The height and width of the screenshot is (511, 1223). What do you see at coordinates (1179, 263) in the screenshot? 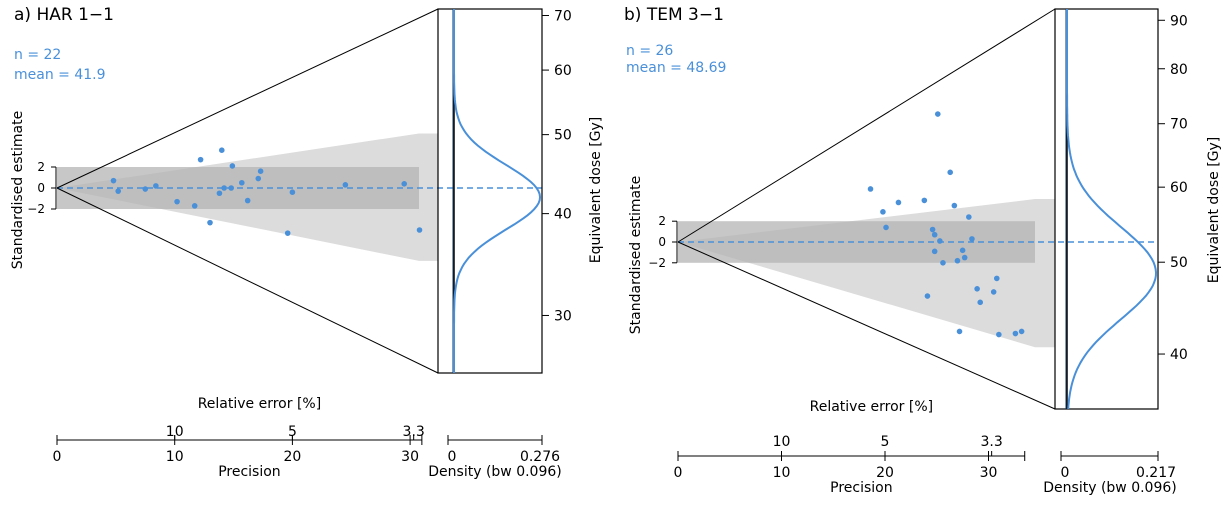
I see `de-tick-label: 50` at bounding box center [1179, 263].